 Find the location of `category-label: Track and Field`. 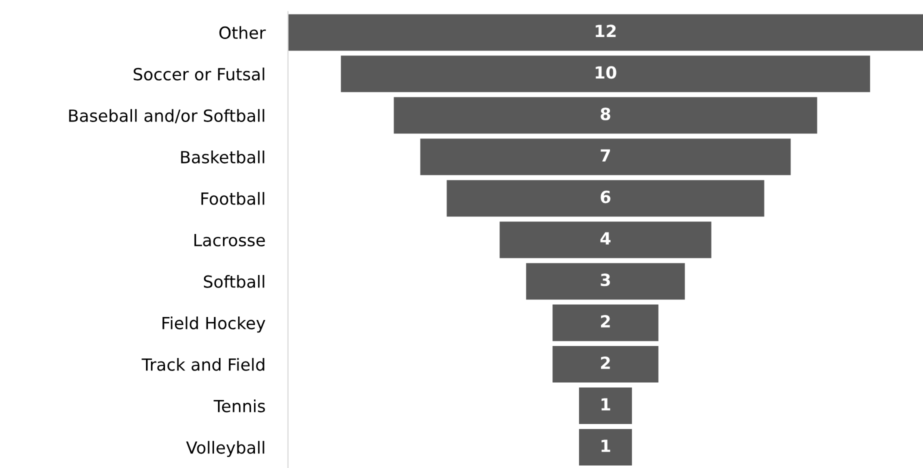

category-label: Track and Field is located at coordinates (203, 364).